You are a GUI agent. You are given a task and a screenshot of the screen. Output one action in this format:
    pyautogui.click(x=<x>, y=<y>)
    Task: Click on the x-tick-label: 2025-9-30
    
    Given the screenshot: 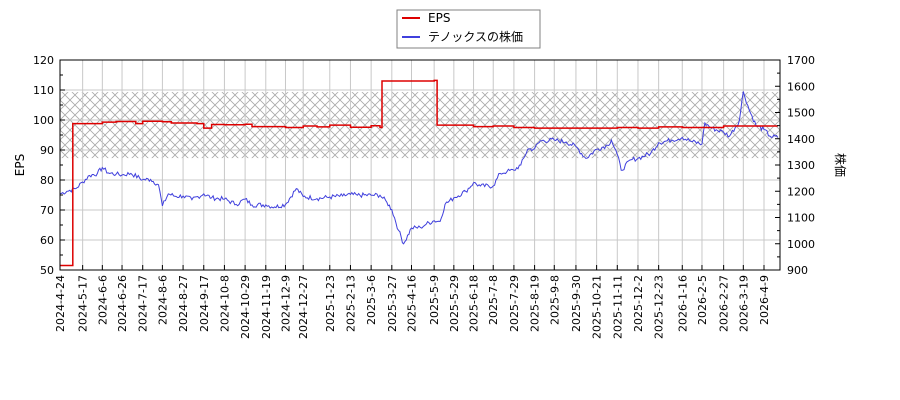 What is the action you would take?
    pyautogui.click(x=576, y=303)
    